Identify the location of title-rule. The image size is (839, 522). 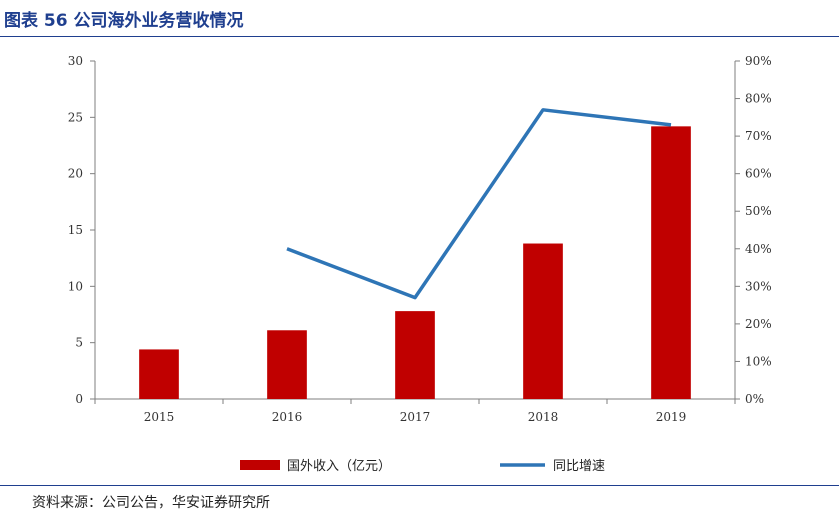
(419, 36).